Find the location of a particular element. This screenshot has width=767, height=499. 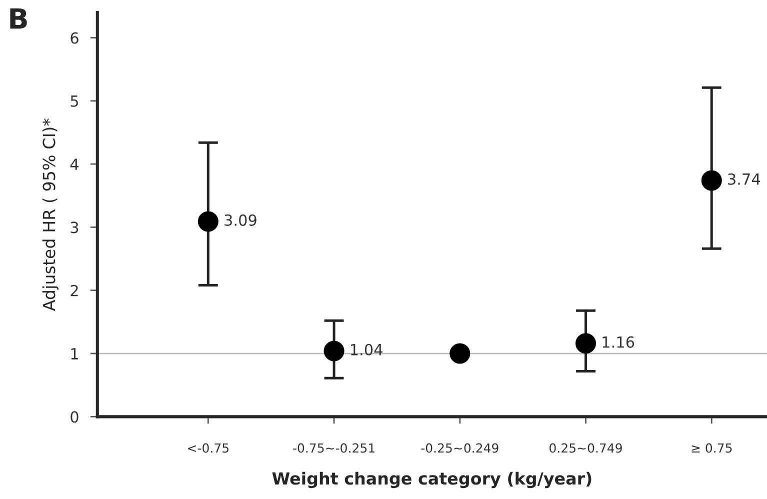

y-tick-label: 5 is located at coordinates (74, 101).